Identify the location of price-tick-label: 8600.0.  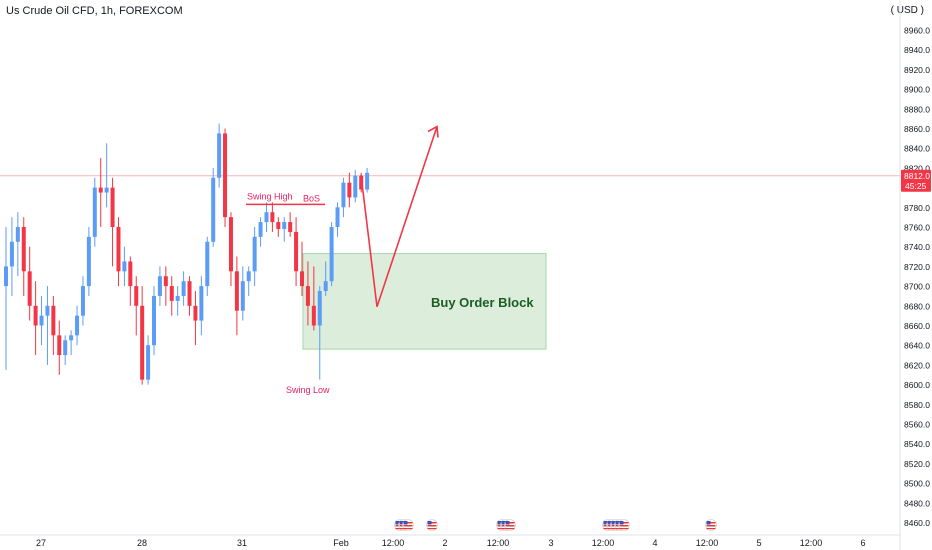
(917, 385).